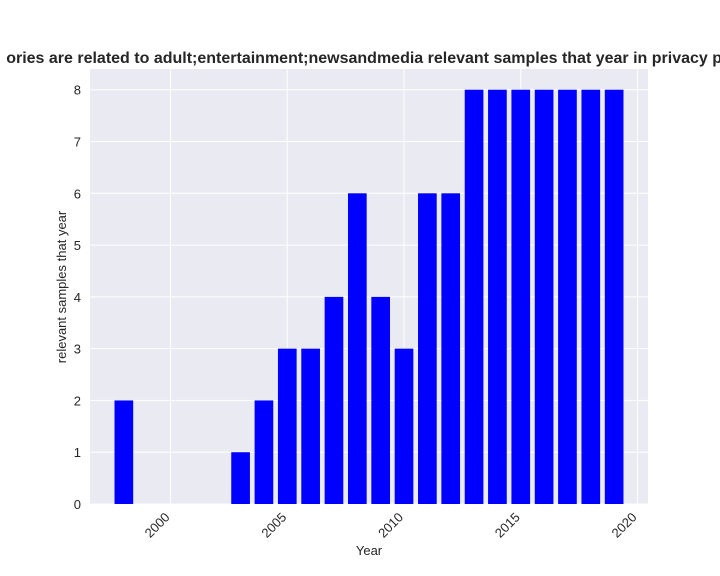 The image size is (720, 576). Describe the element at coordinates (507, 525) in the screenshot. I see `x-tick-label: 2015` at that location.